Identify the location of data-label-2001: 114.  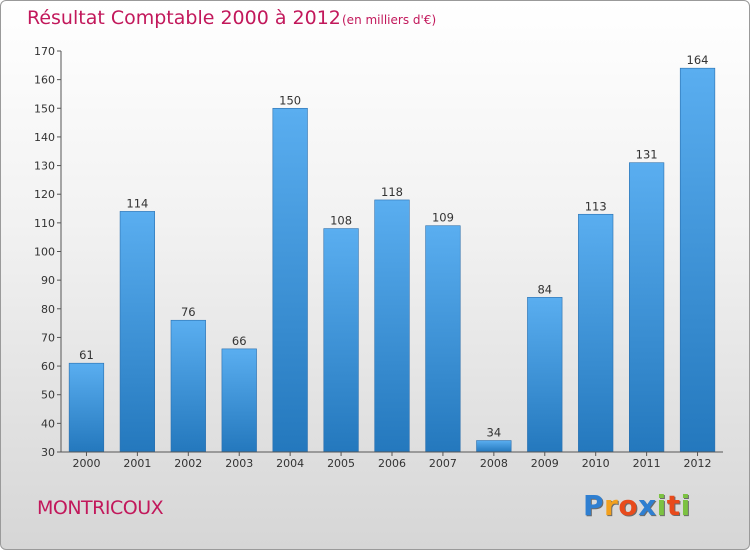
(137, 203).